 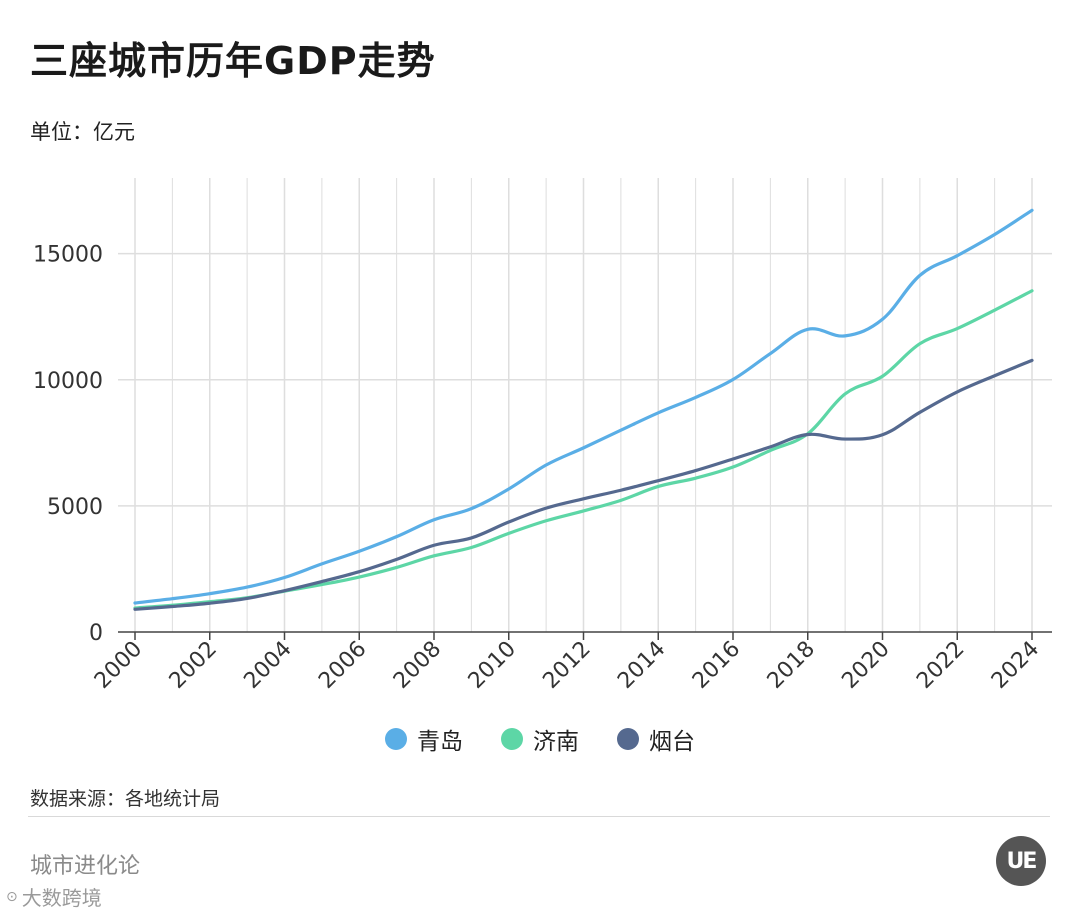 I want to click on legend-label-yantai: 烟台, so click(x=672, y=742).